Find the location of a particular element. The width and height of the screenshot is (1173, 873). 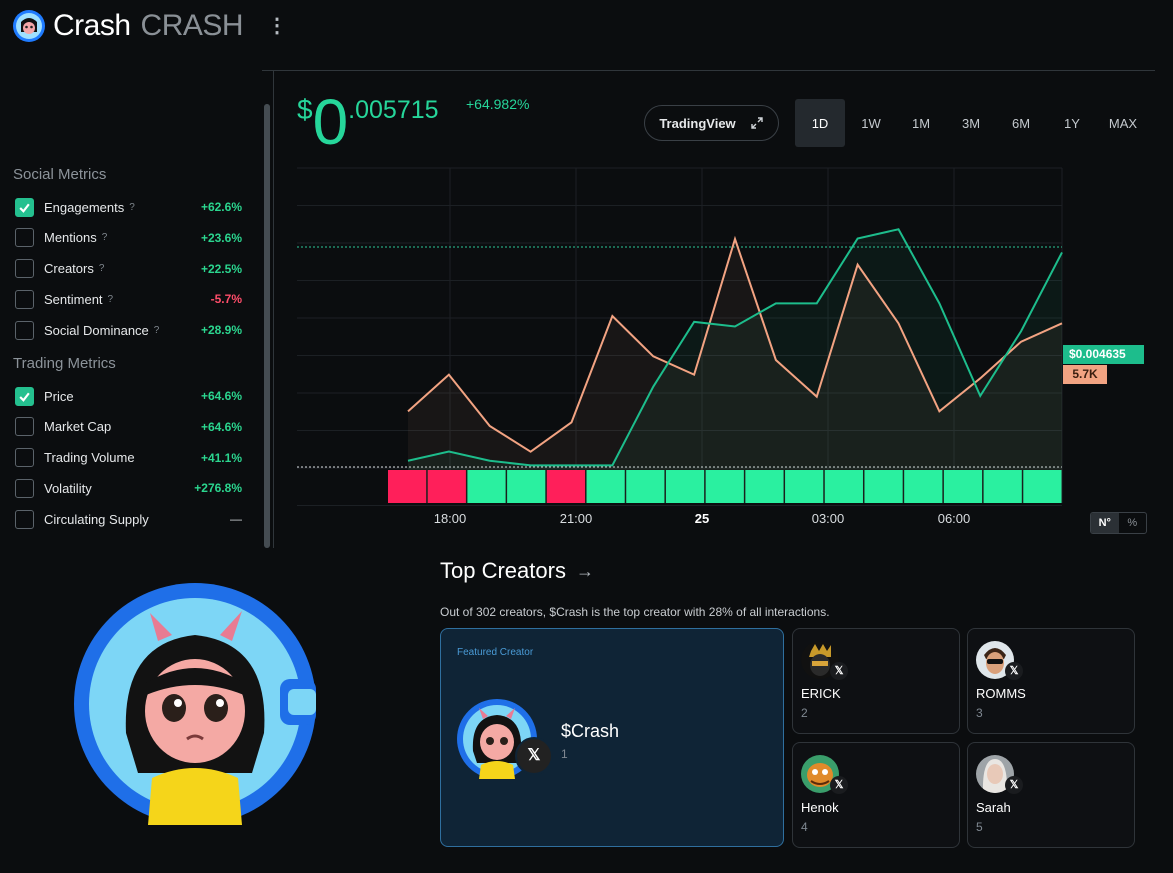

featured-creator-rank: 1 is located at coordinates (564, 754).